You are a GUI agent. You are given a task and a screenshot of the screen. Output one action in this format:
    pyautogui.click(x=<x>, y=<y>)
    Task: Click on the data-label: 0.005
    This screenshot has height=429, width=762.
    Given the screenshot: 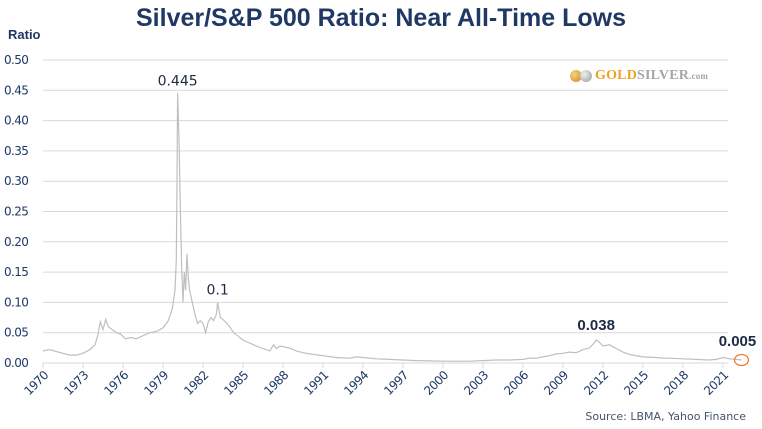 What is the action you would take?
    pyautogui.click(x=738, y=341)
    